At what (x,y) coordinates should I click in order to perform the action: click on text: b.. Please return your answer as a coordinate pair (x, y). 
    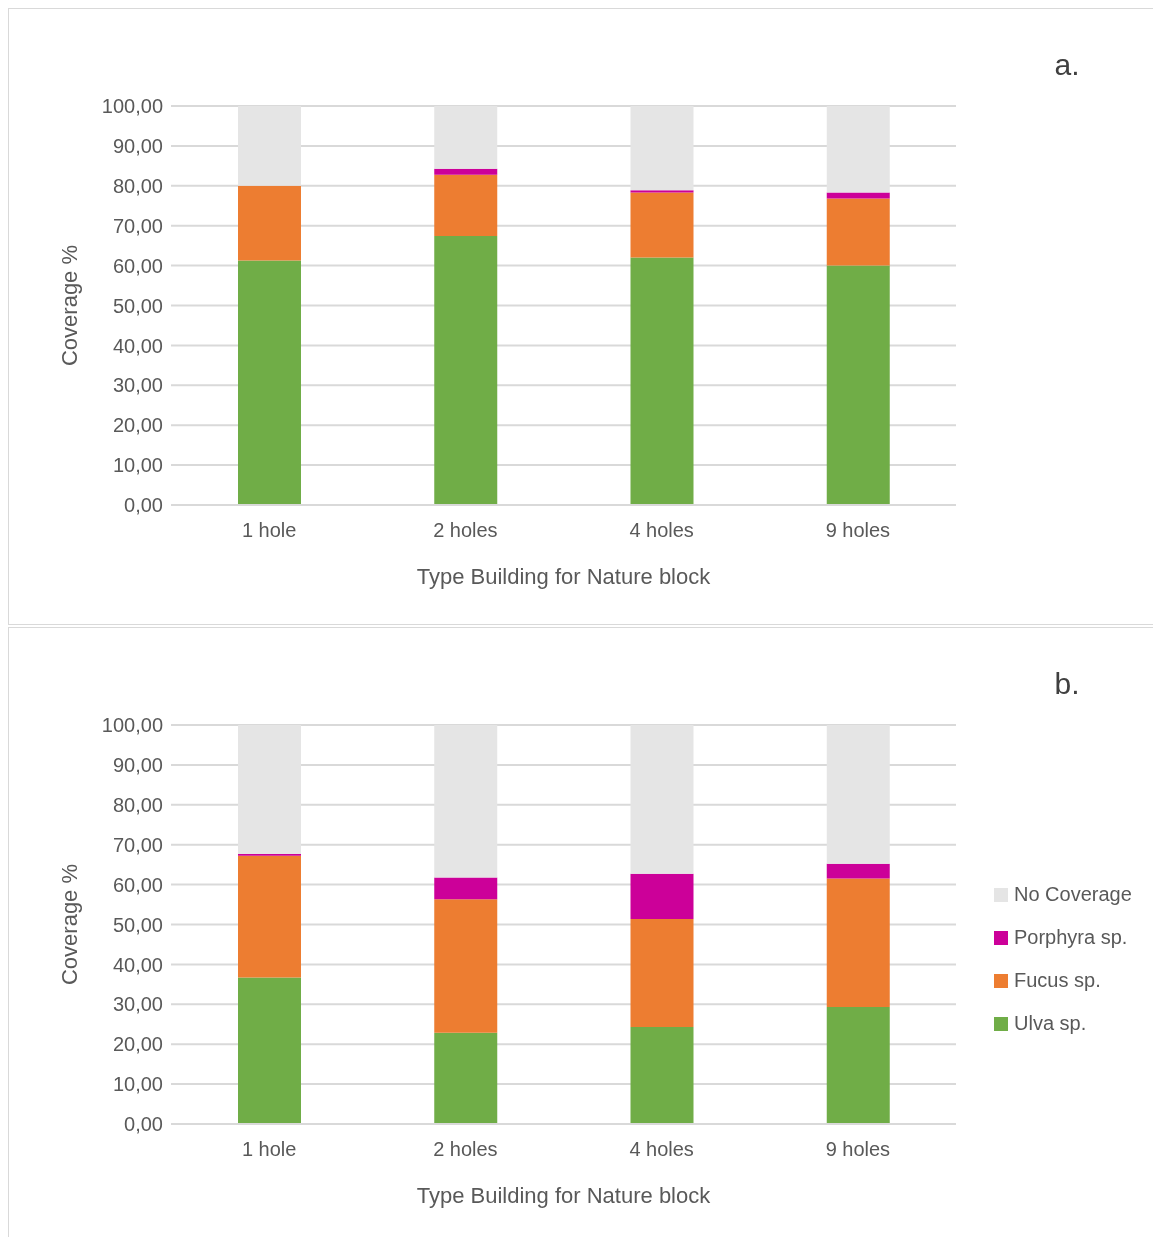
    Looking at the image, I should click on (1067, 683).